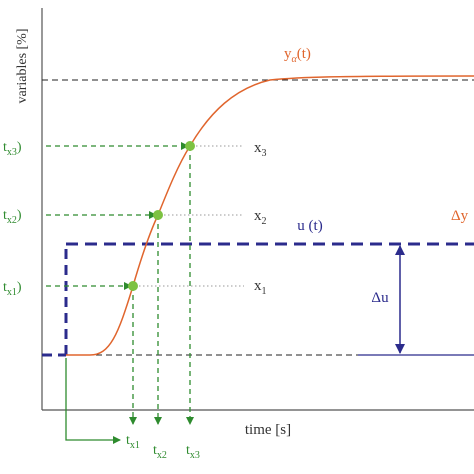 The image size is (474, 474). I want to click on y-tick-tx2: tx2), so click(12, 217).